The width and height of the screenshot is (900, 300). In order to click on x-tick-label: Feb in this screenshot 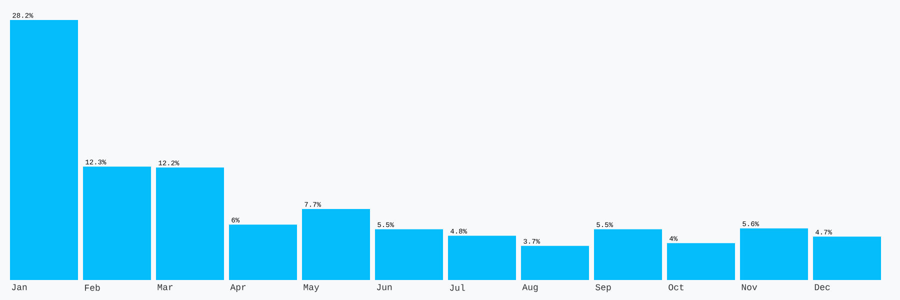, I will do `click(92, 287)`.